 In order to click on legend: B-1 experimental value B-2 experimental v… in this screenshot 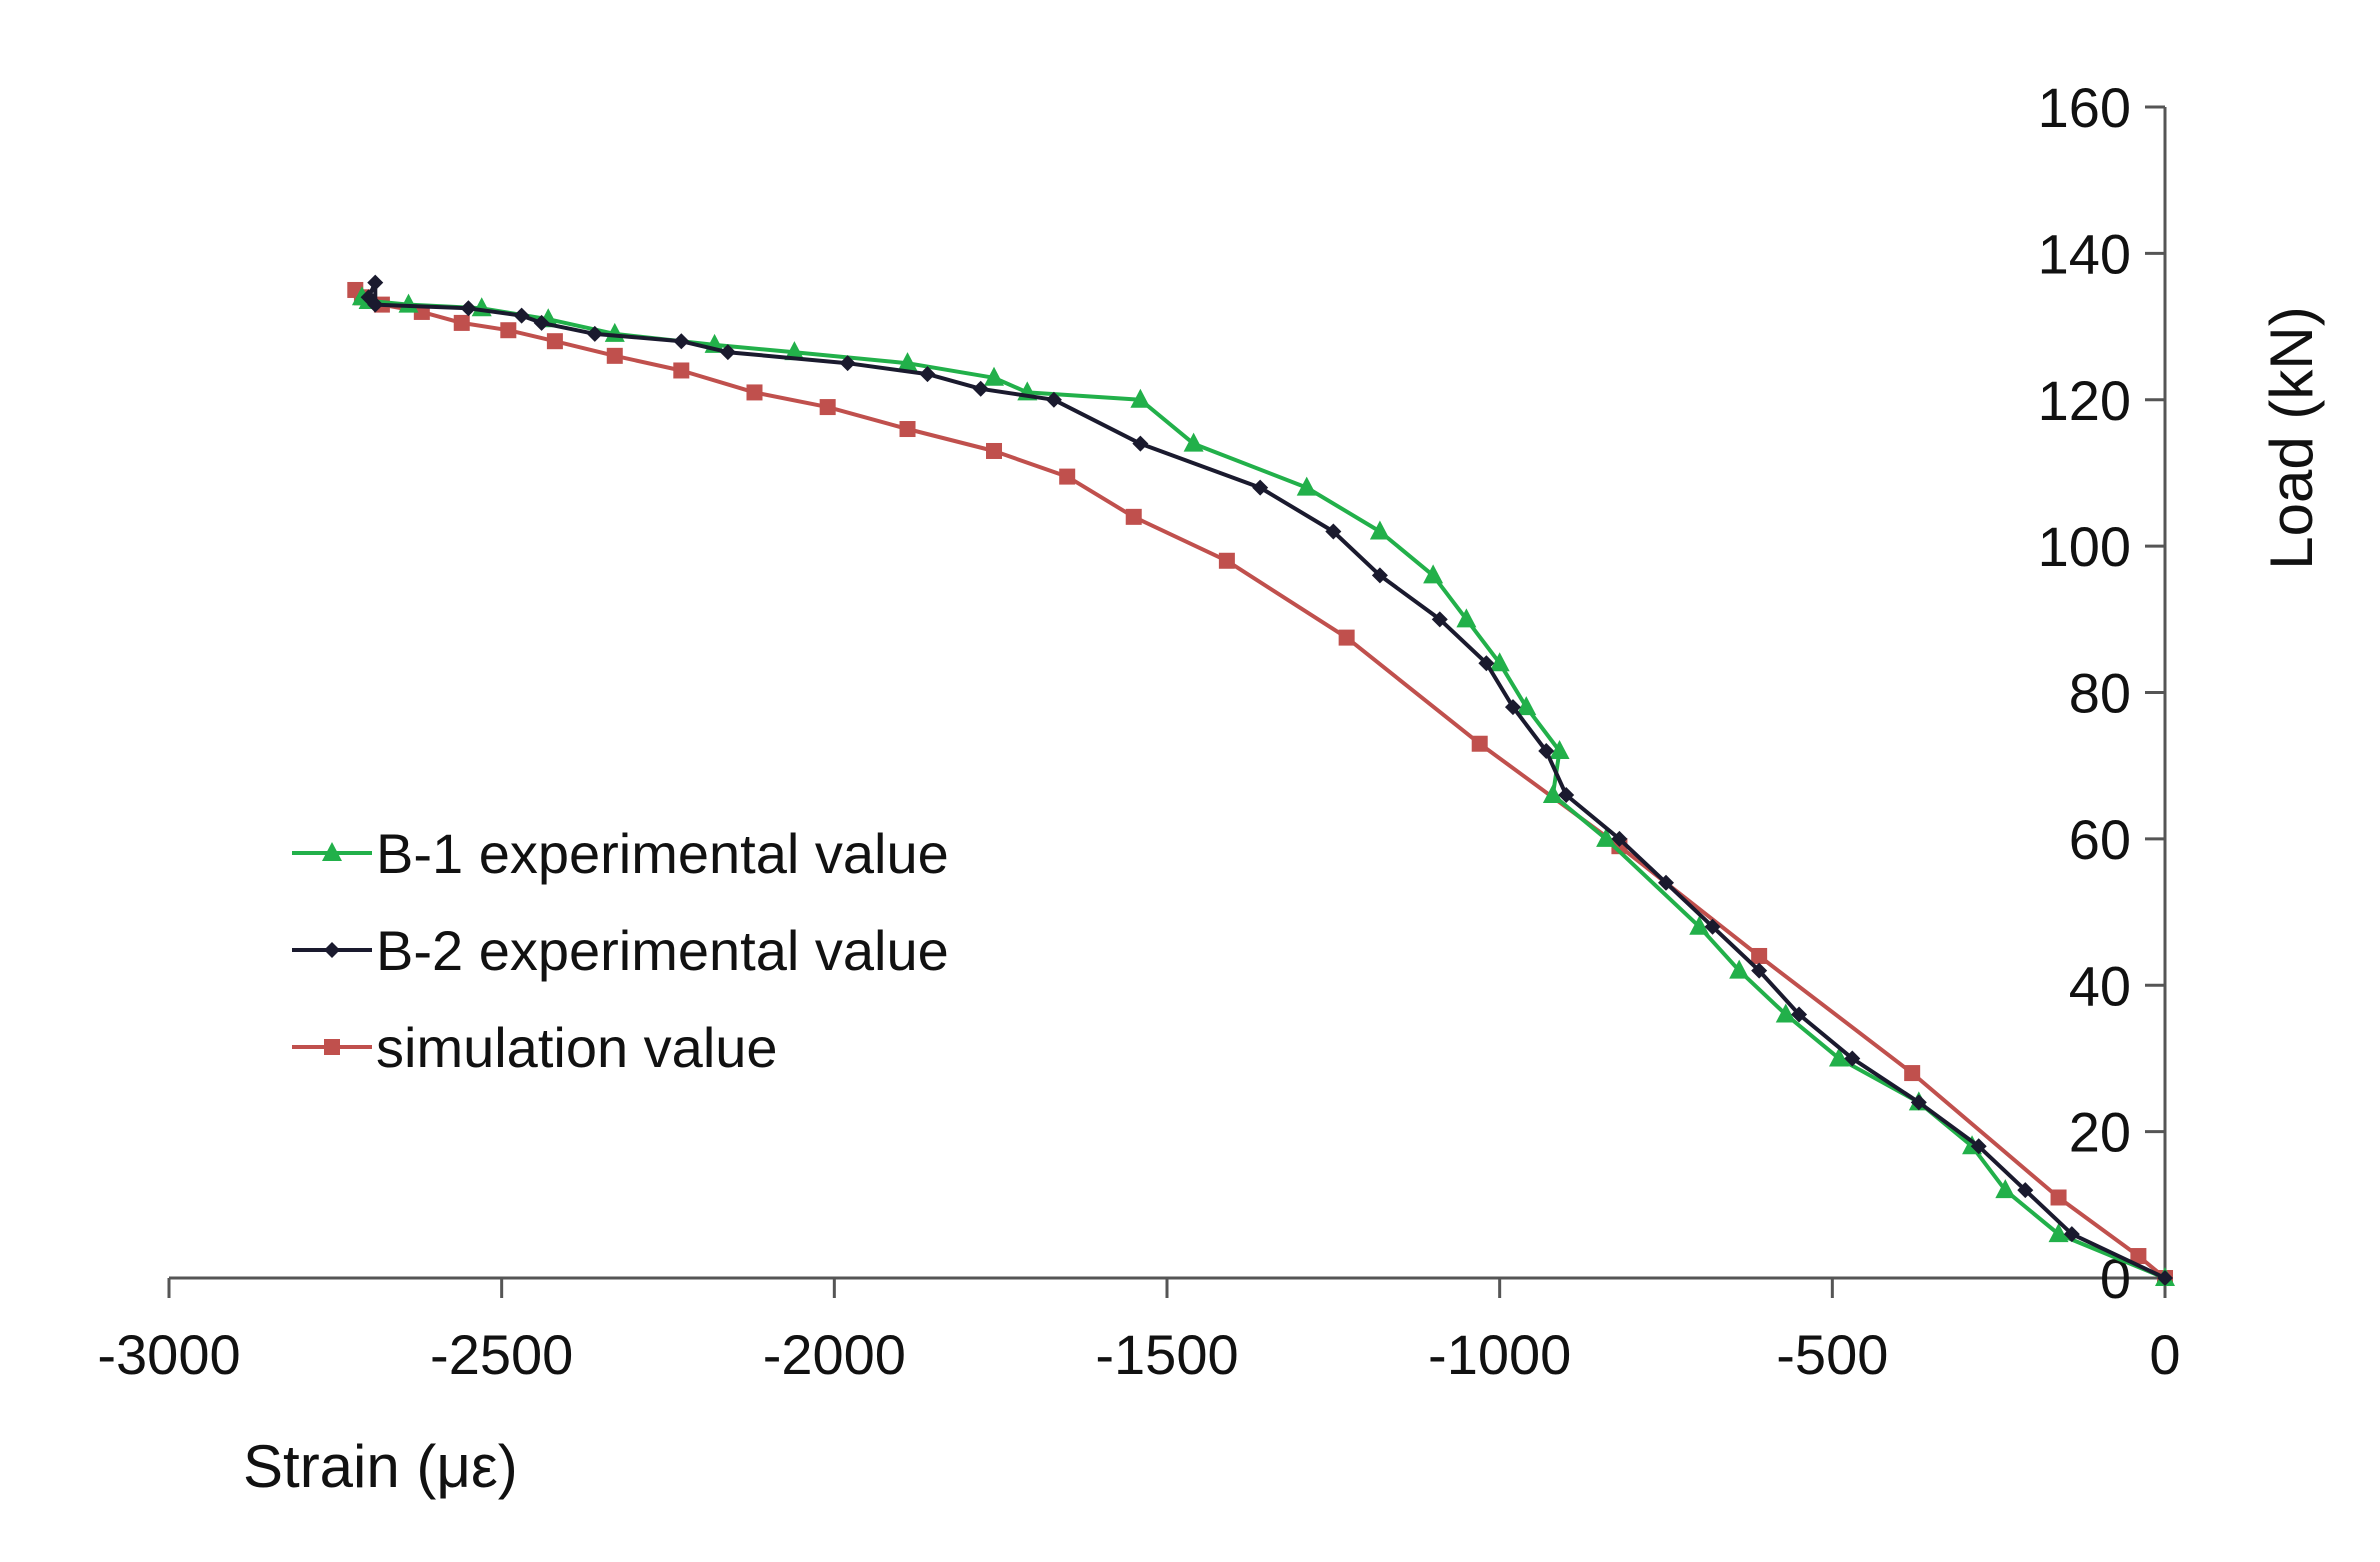, I will do `click(620, 950)`.